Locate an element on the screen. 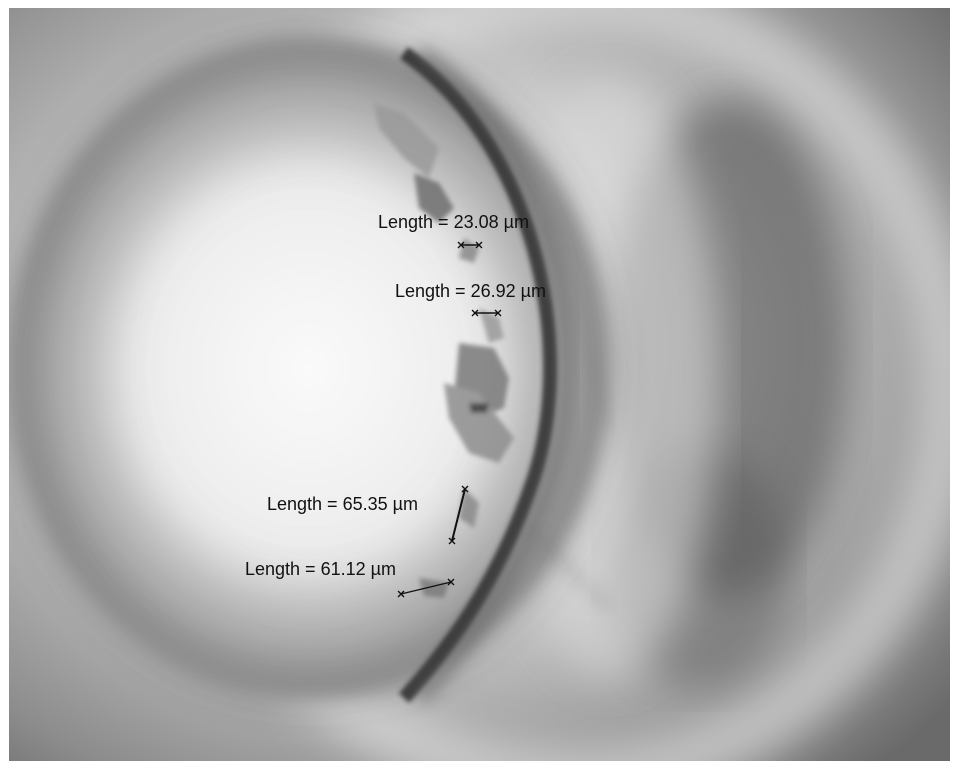 The height and width of the screenshot is (770, 960). measurement-label-3: Length = 65.35 µm is located at coordinates (342, 504).